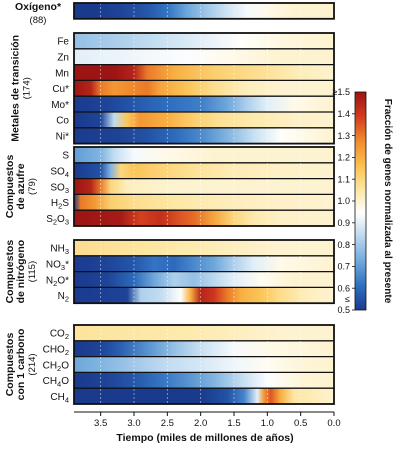 Image resolution: width=407 pixels, height=450 pixels. I want to click on colorbar-tick-label: 1.2, so click(343, 158).